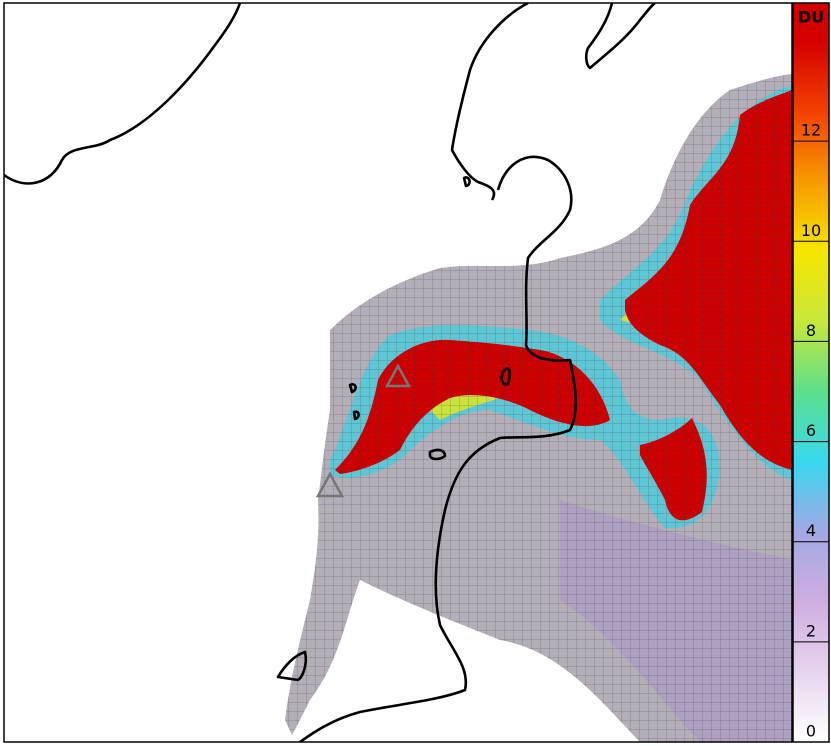 This screenshot has width=831, height=746. I want to click on colorbar-tick-label: 12, so click(811, 130).